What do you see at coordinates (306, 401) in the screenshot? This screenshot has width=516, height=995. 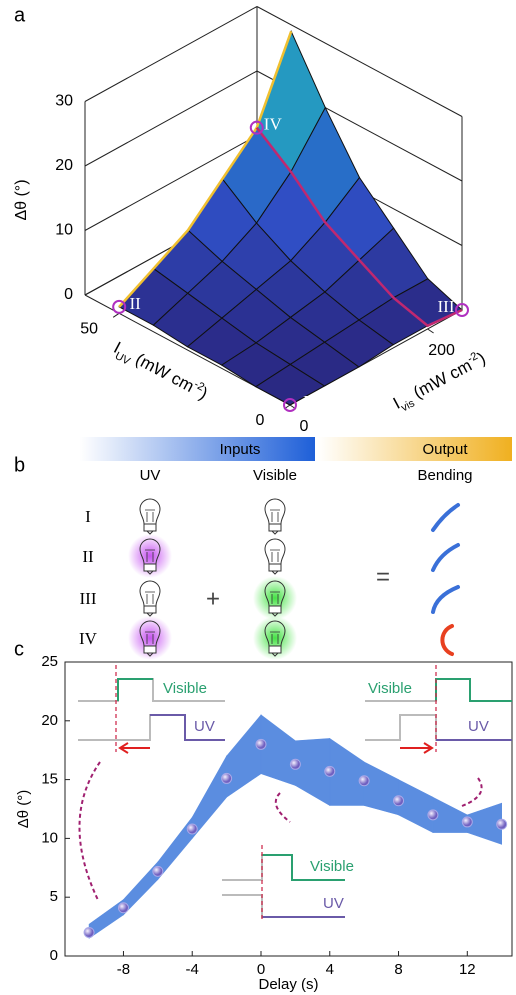 I see `marker-label: I` at bounding box center [306, 401].